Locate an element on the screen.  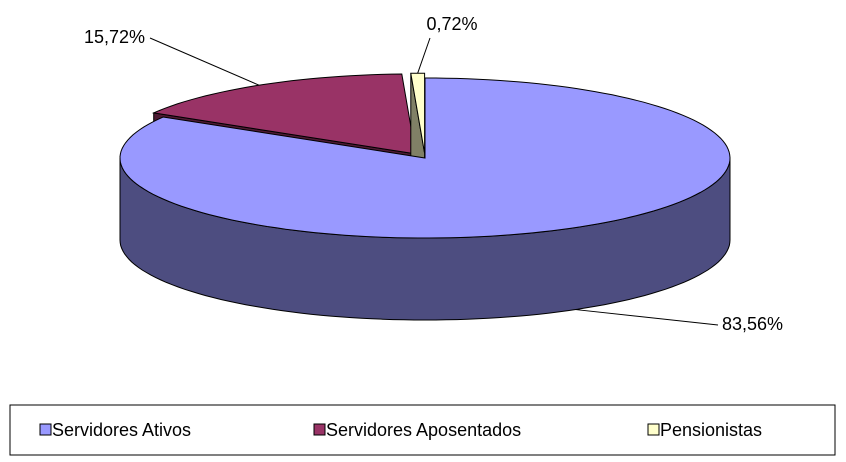
data-label: 0,72% is located at coordinates (451, 24).